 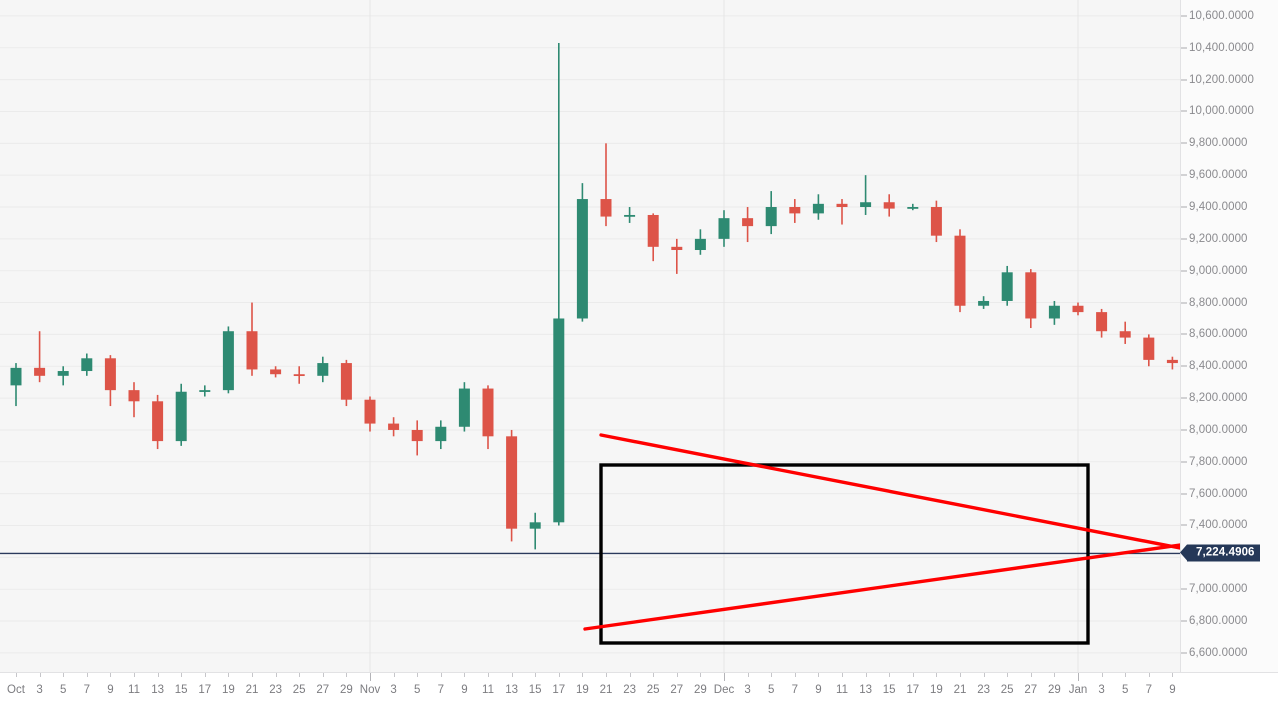 I want to click on price-tick-label: 8,600.0000, so click(x=1218, y=334).